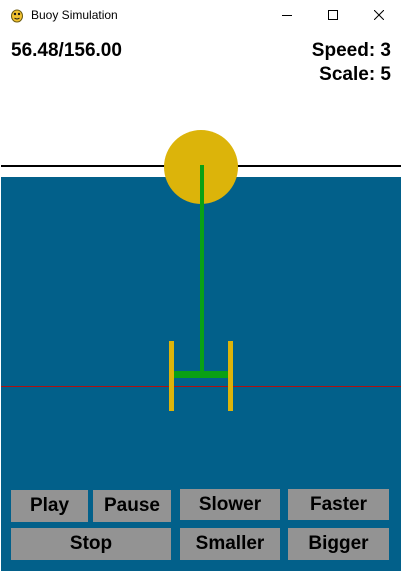 The height and width of the screenshot is (572, 402). Describe the element at coordinates (338, 544) in the screenshot. I see `bigger-button: Bigger` at that location.